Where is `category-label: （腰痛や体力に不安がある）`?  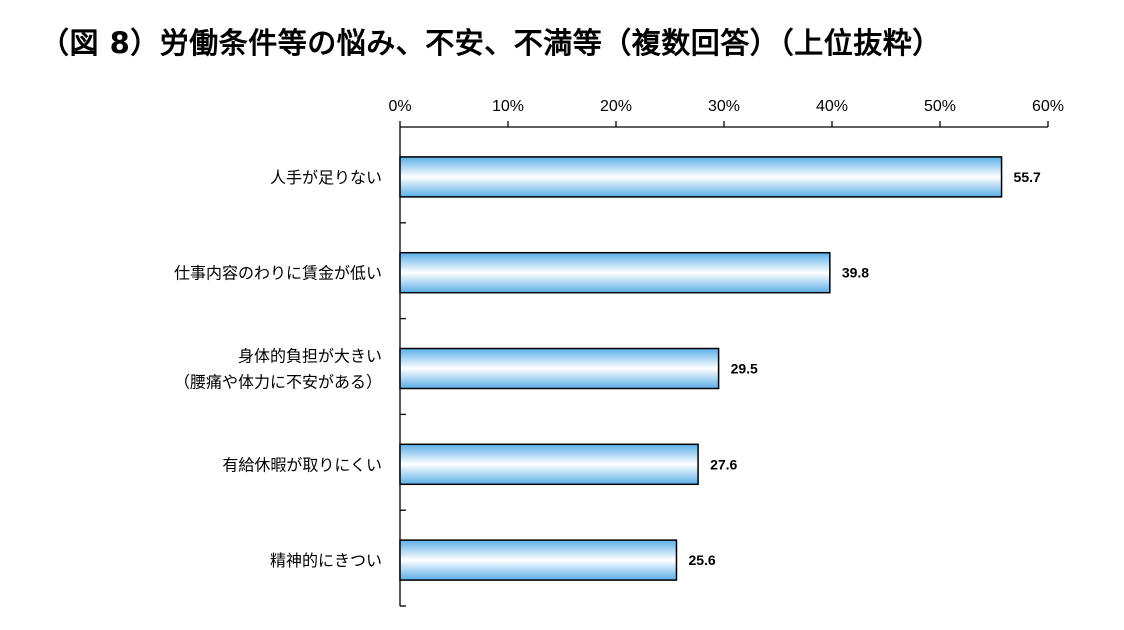 category-label: （腰痛や体力に不安がある） is located at coordinates (278, 382).